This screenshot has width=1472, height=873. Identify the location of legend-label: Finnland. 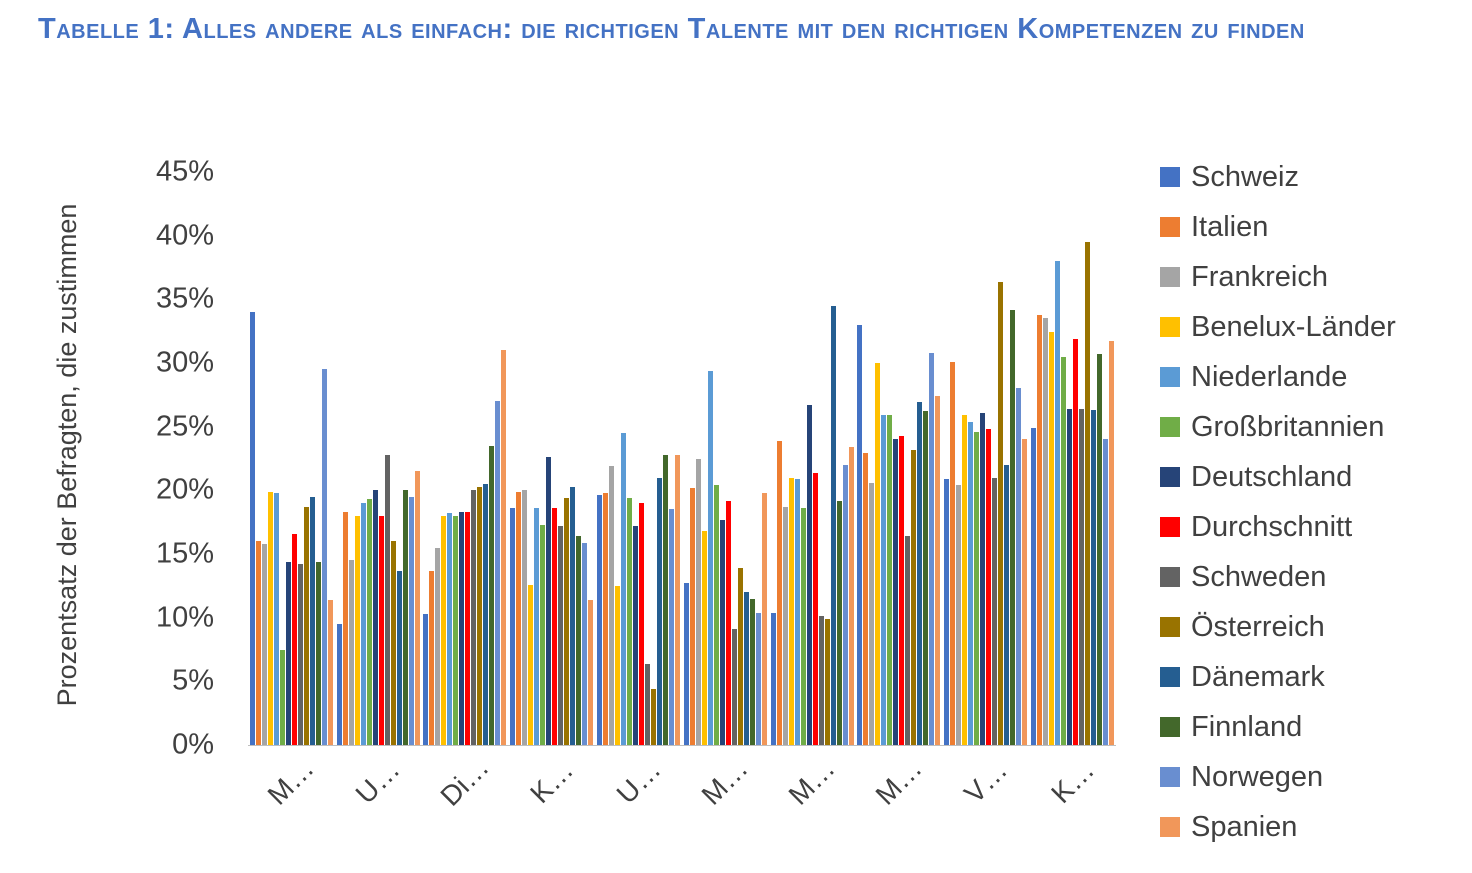
(1247, 726).